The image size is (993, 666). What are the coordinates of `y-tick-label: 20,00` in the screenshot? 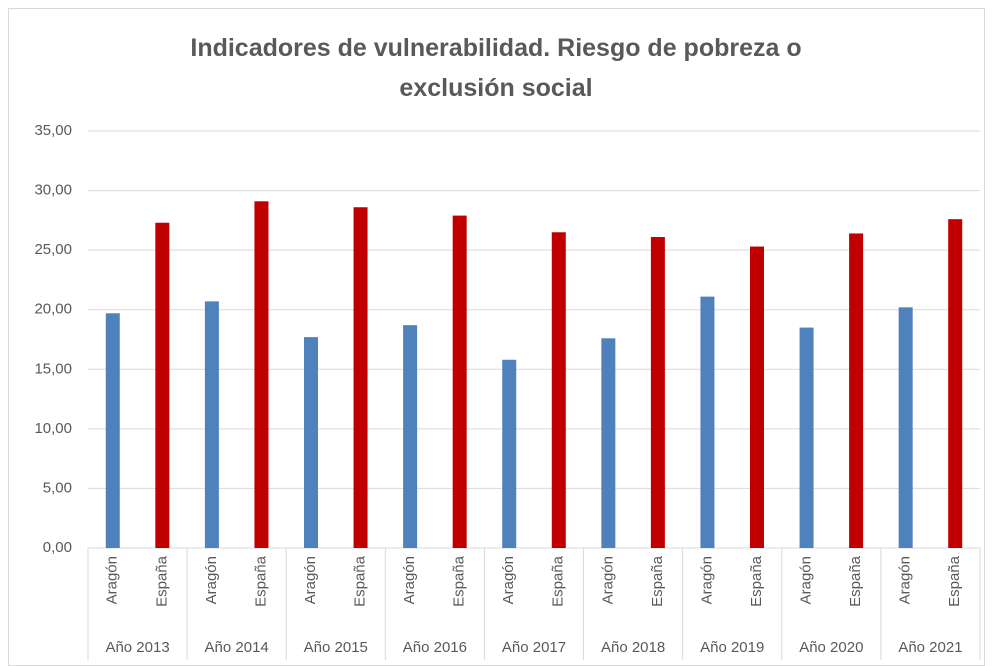 It's located at (53, 309).